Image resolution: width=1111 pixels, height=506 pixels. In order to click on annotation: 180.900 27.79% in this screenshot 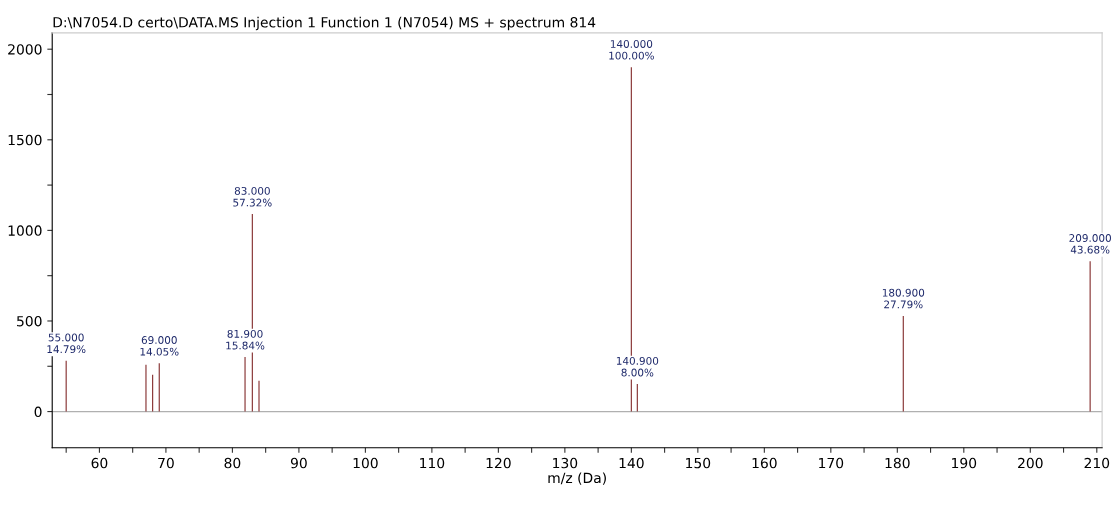, I will do `click(903, 298)`.